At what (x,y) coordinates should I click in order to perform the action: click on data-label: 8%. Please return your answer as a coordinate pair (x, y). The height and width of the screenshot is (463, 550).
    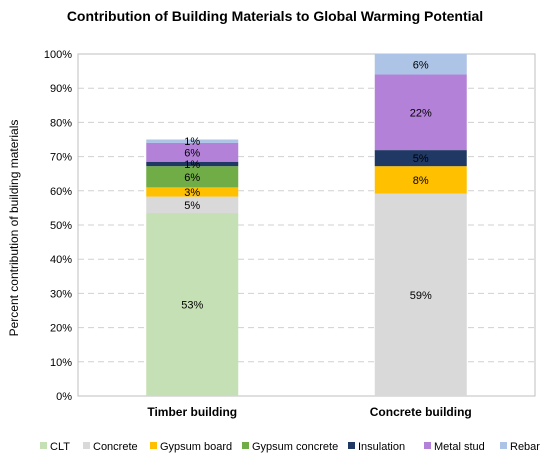
    Looking at the image, I should click on (421, 181).